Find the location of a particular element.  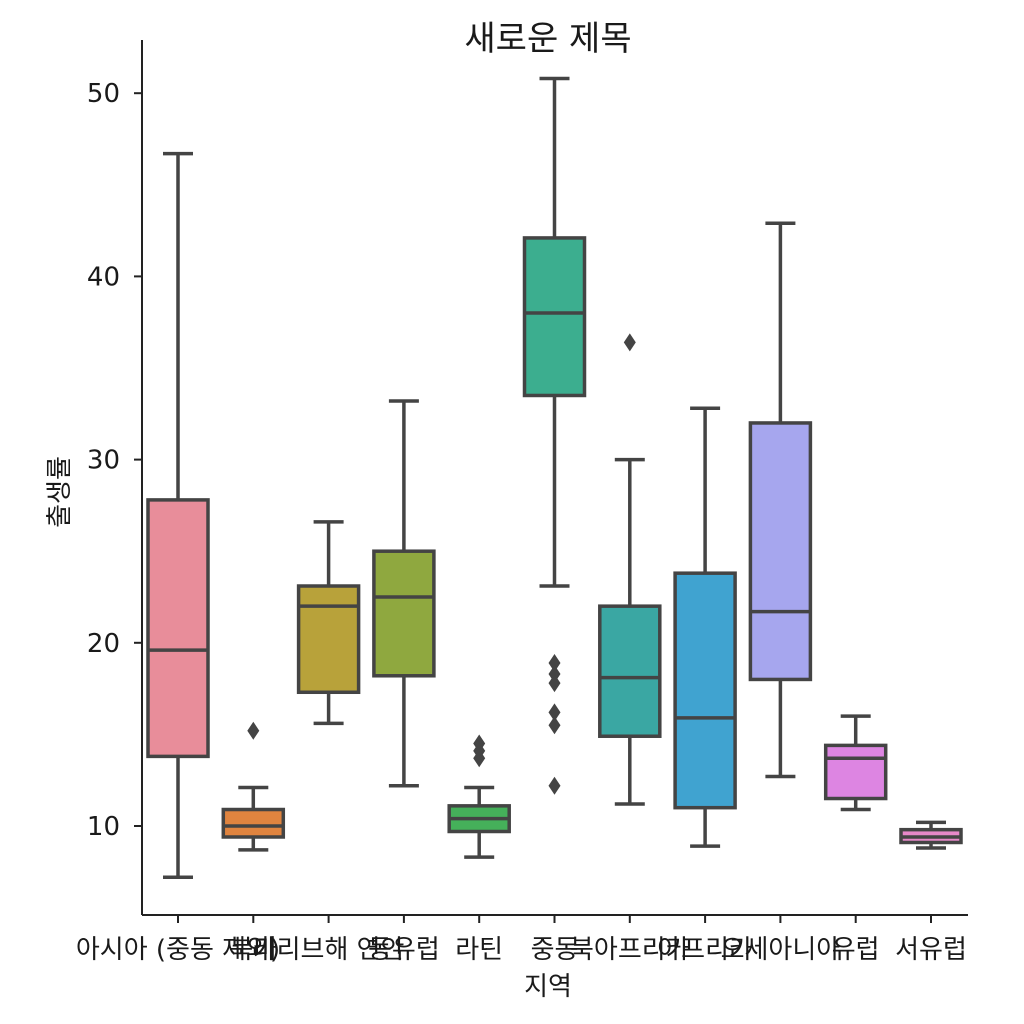

x-tick-label: 오세아니아 is located at coordinates (781, 950).